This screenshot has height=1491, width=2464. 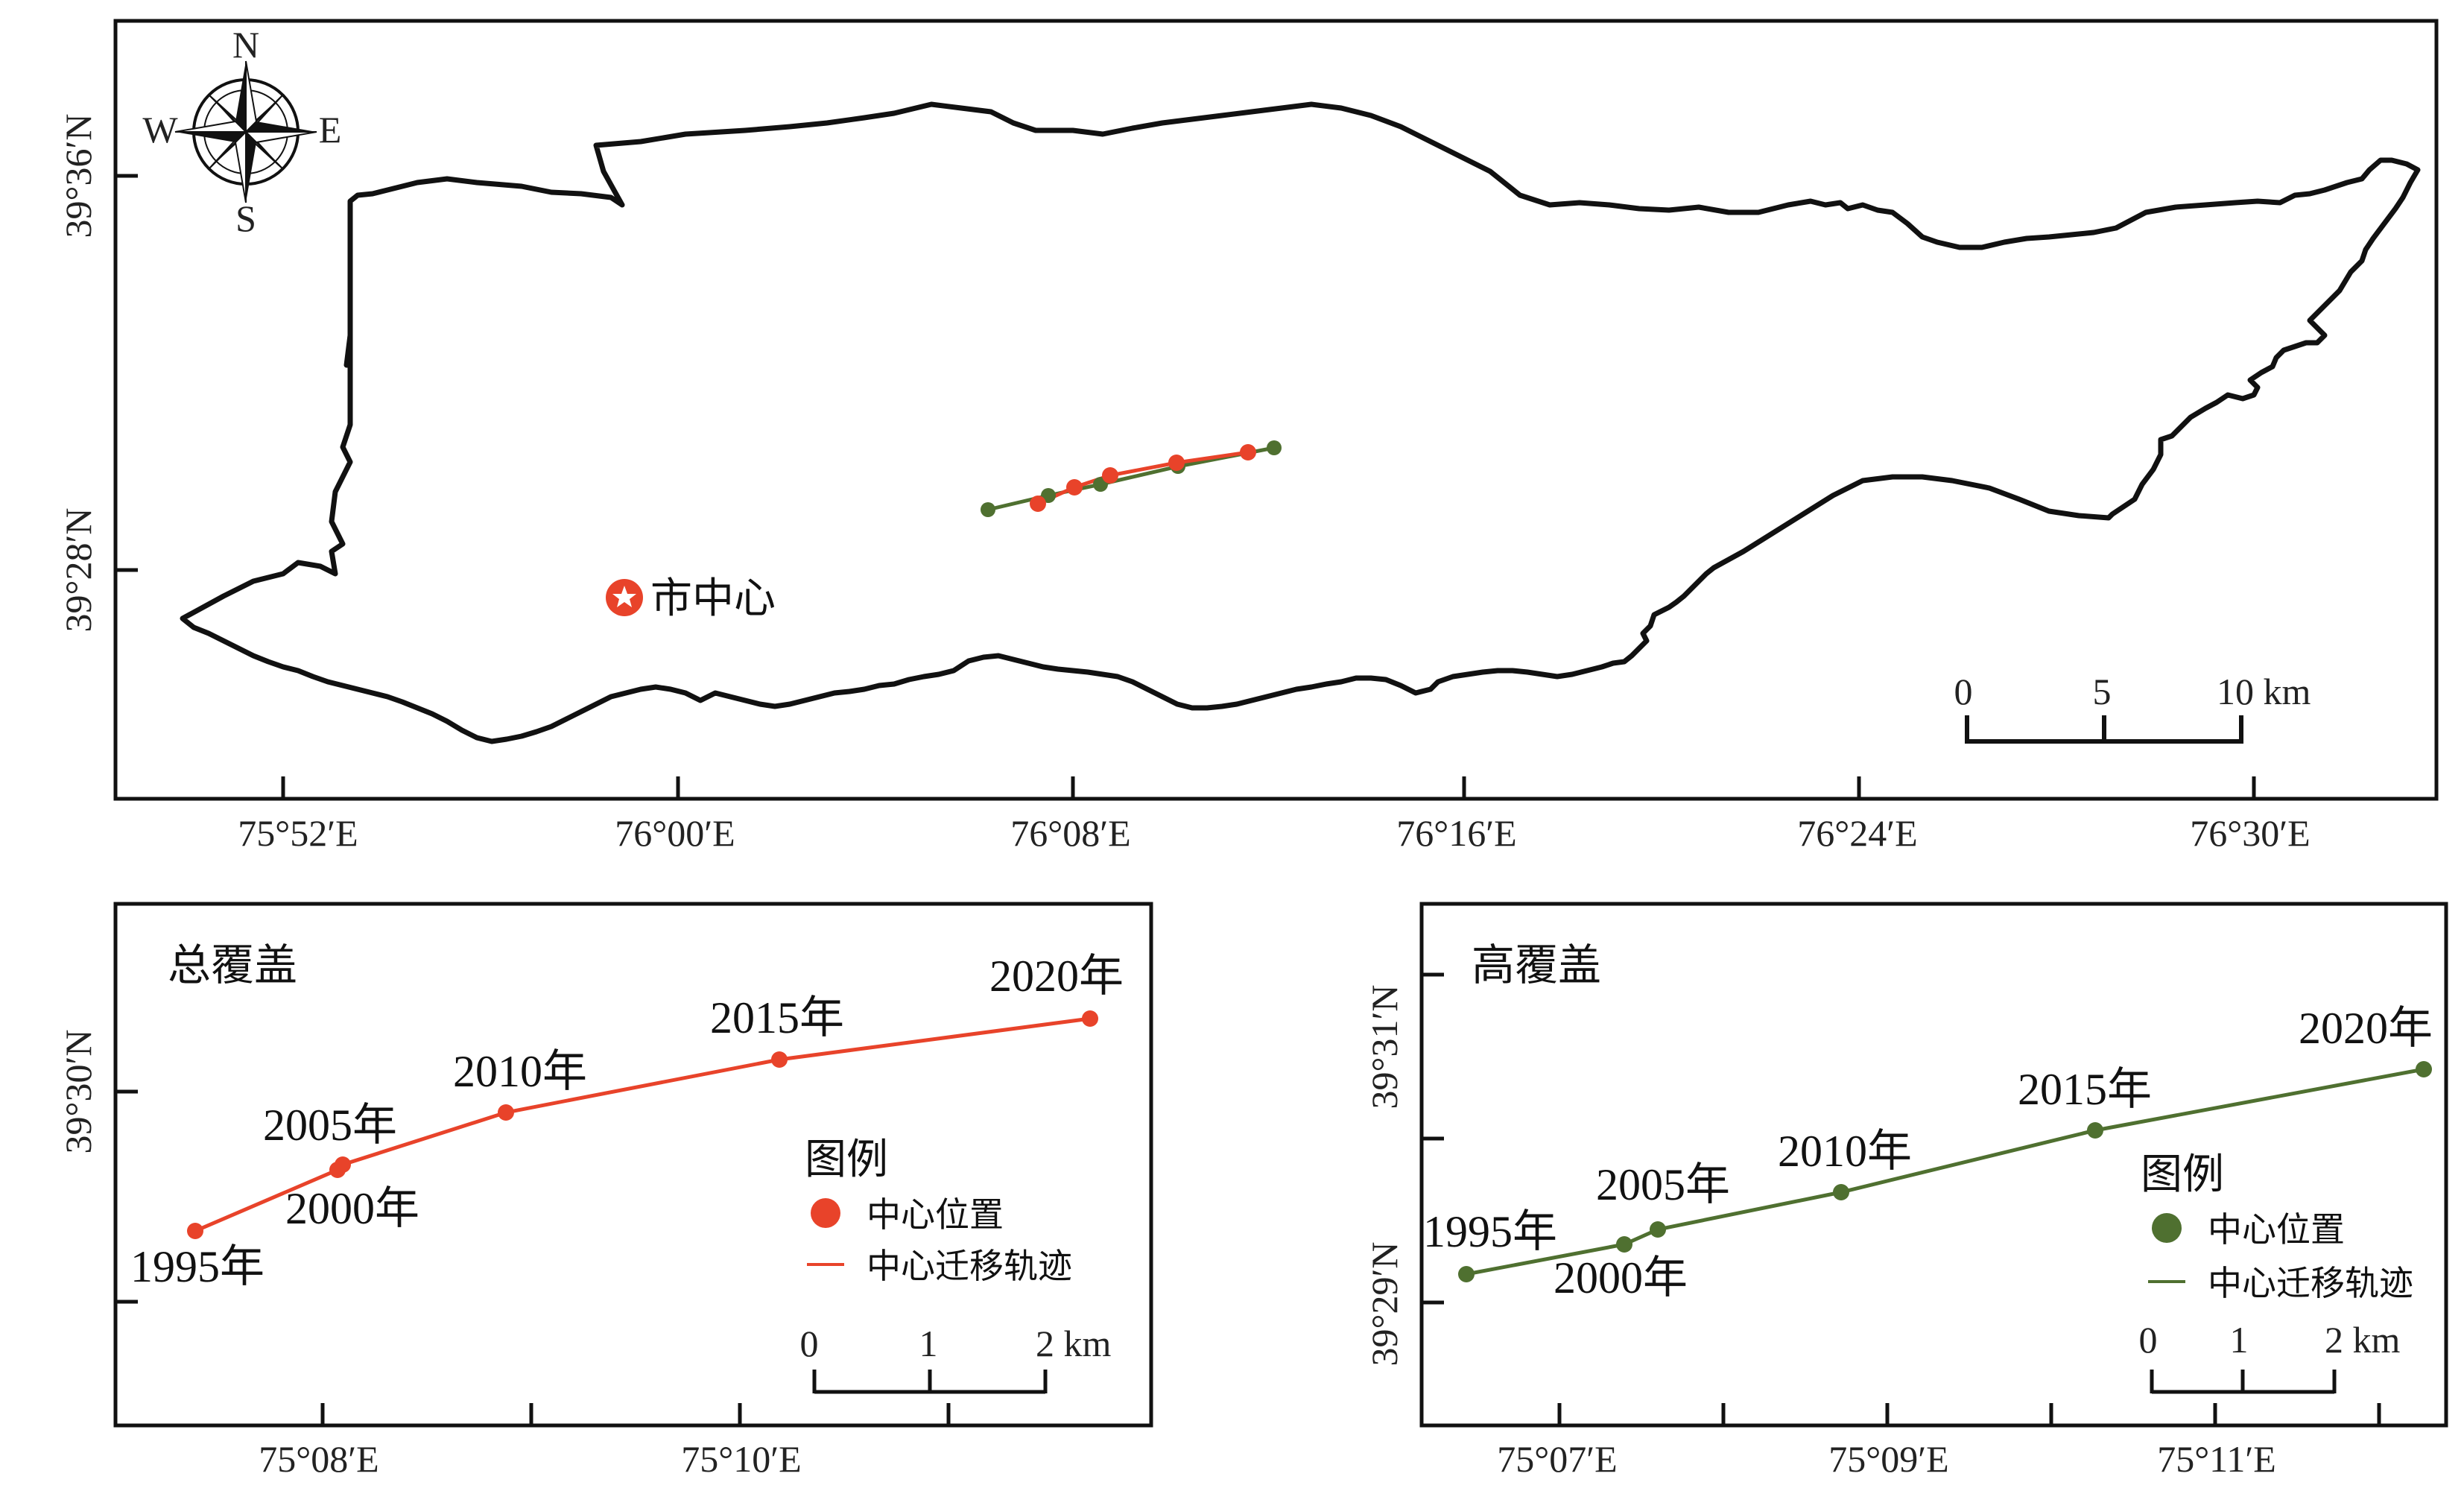 I want to click on total-year-2010: 2010年, so click(x=520, y=1071).